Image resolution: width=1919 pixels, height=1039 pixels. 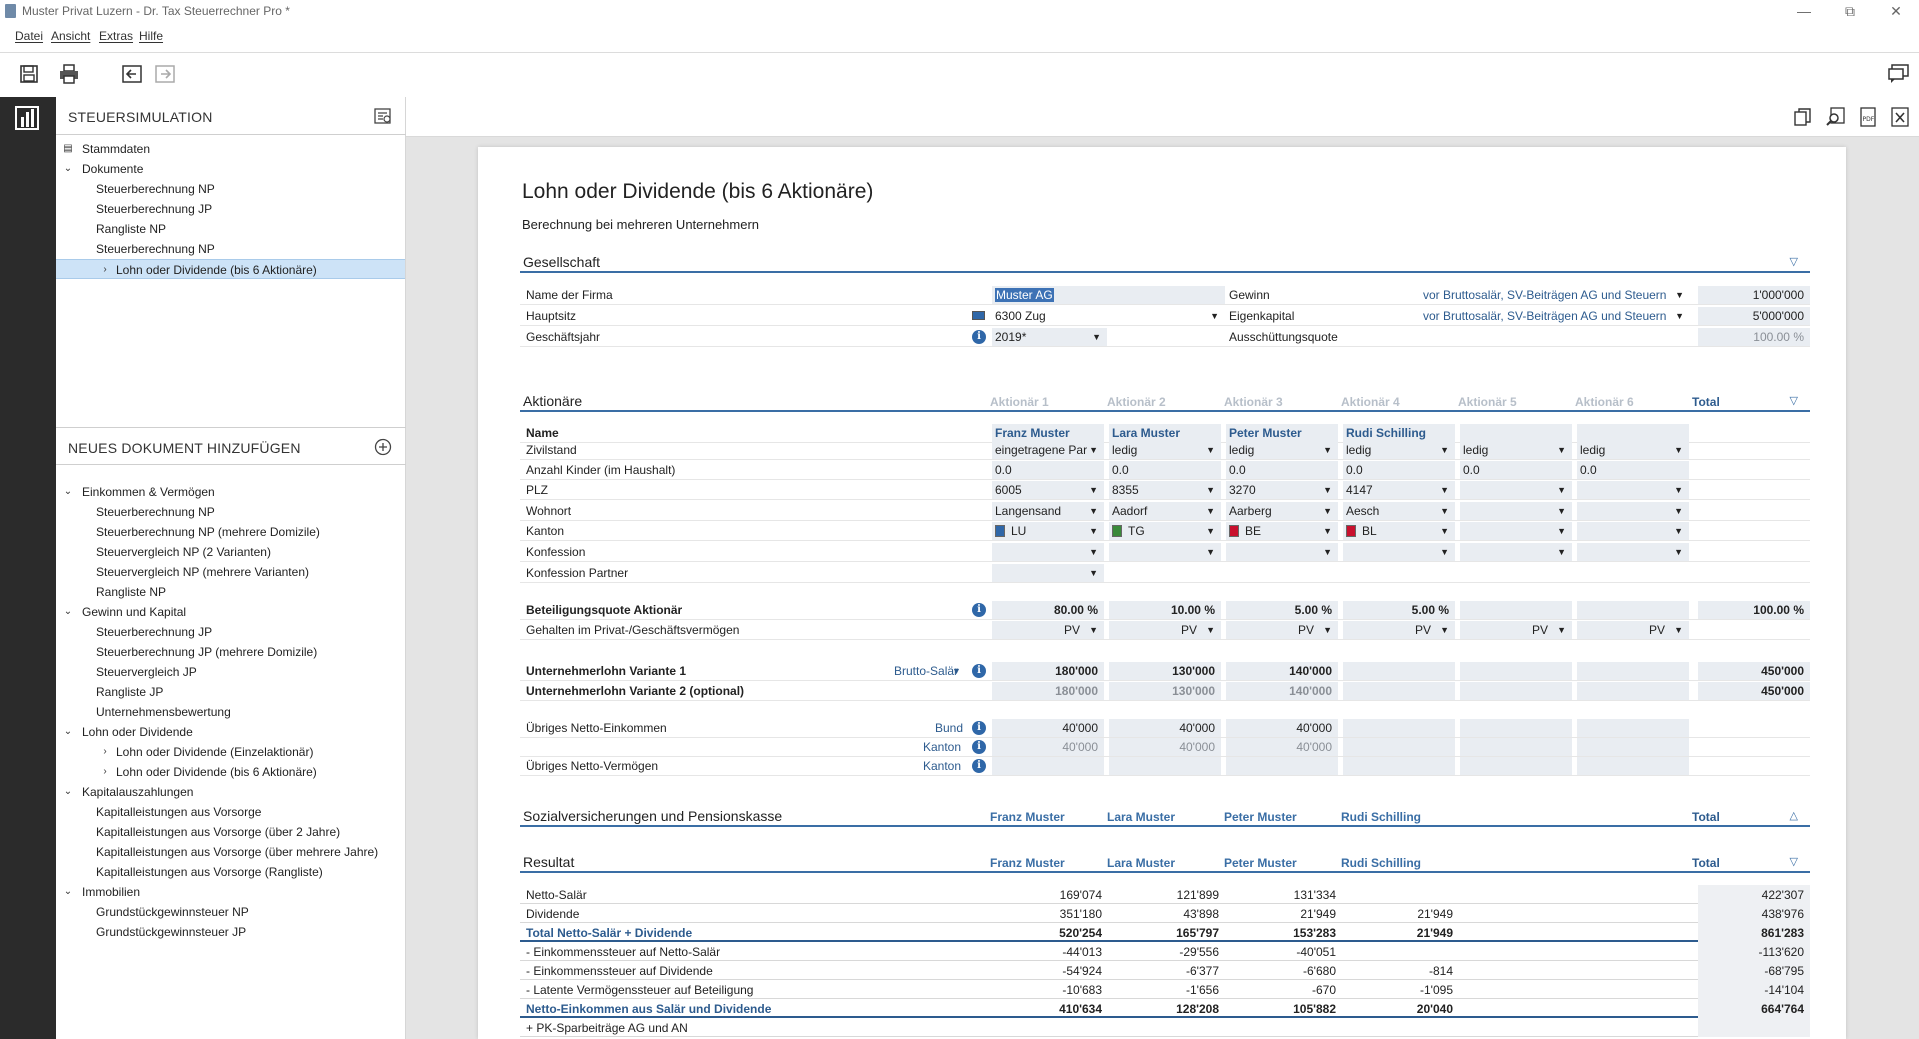 What do you see at coordinates (1633, 531) in the screenshot?
I see `kanton-select: ▼` at bounding box center [1633, 531].